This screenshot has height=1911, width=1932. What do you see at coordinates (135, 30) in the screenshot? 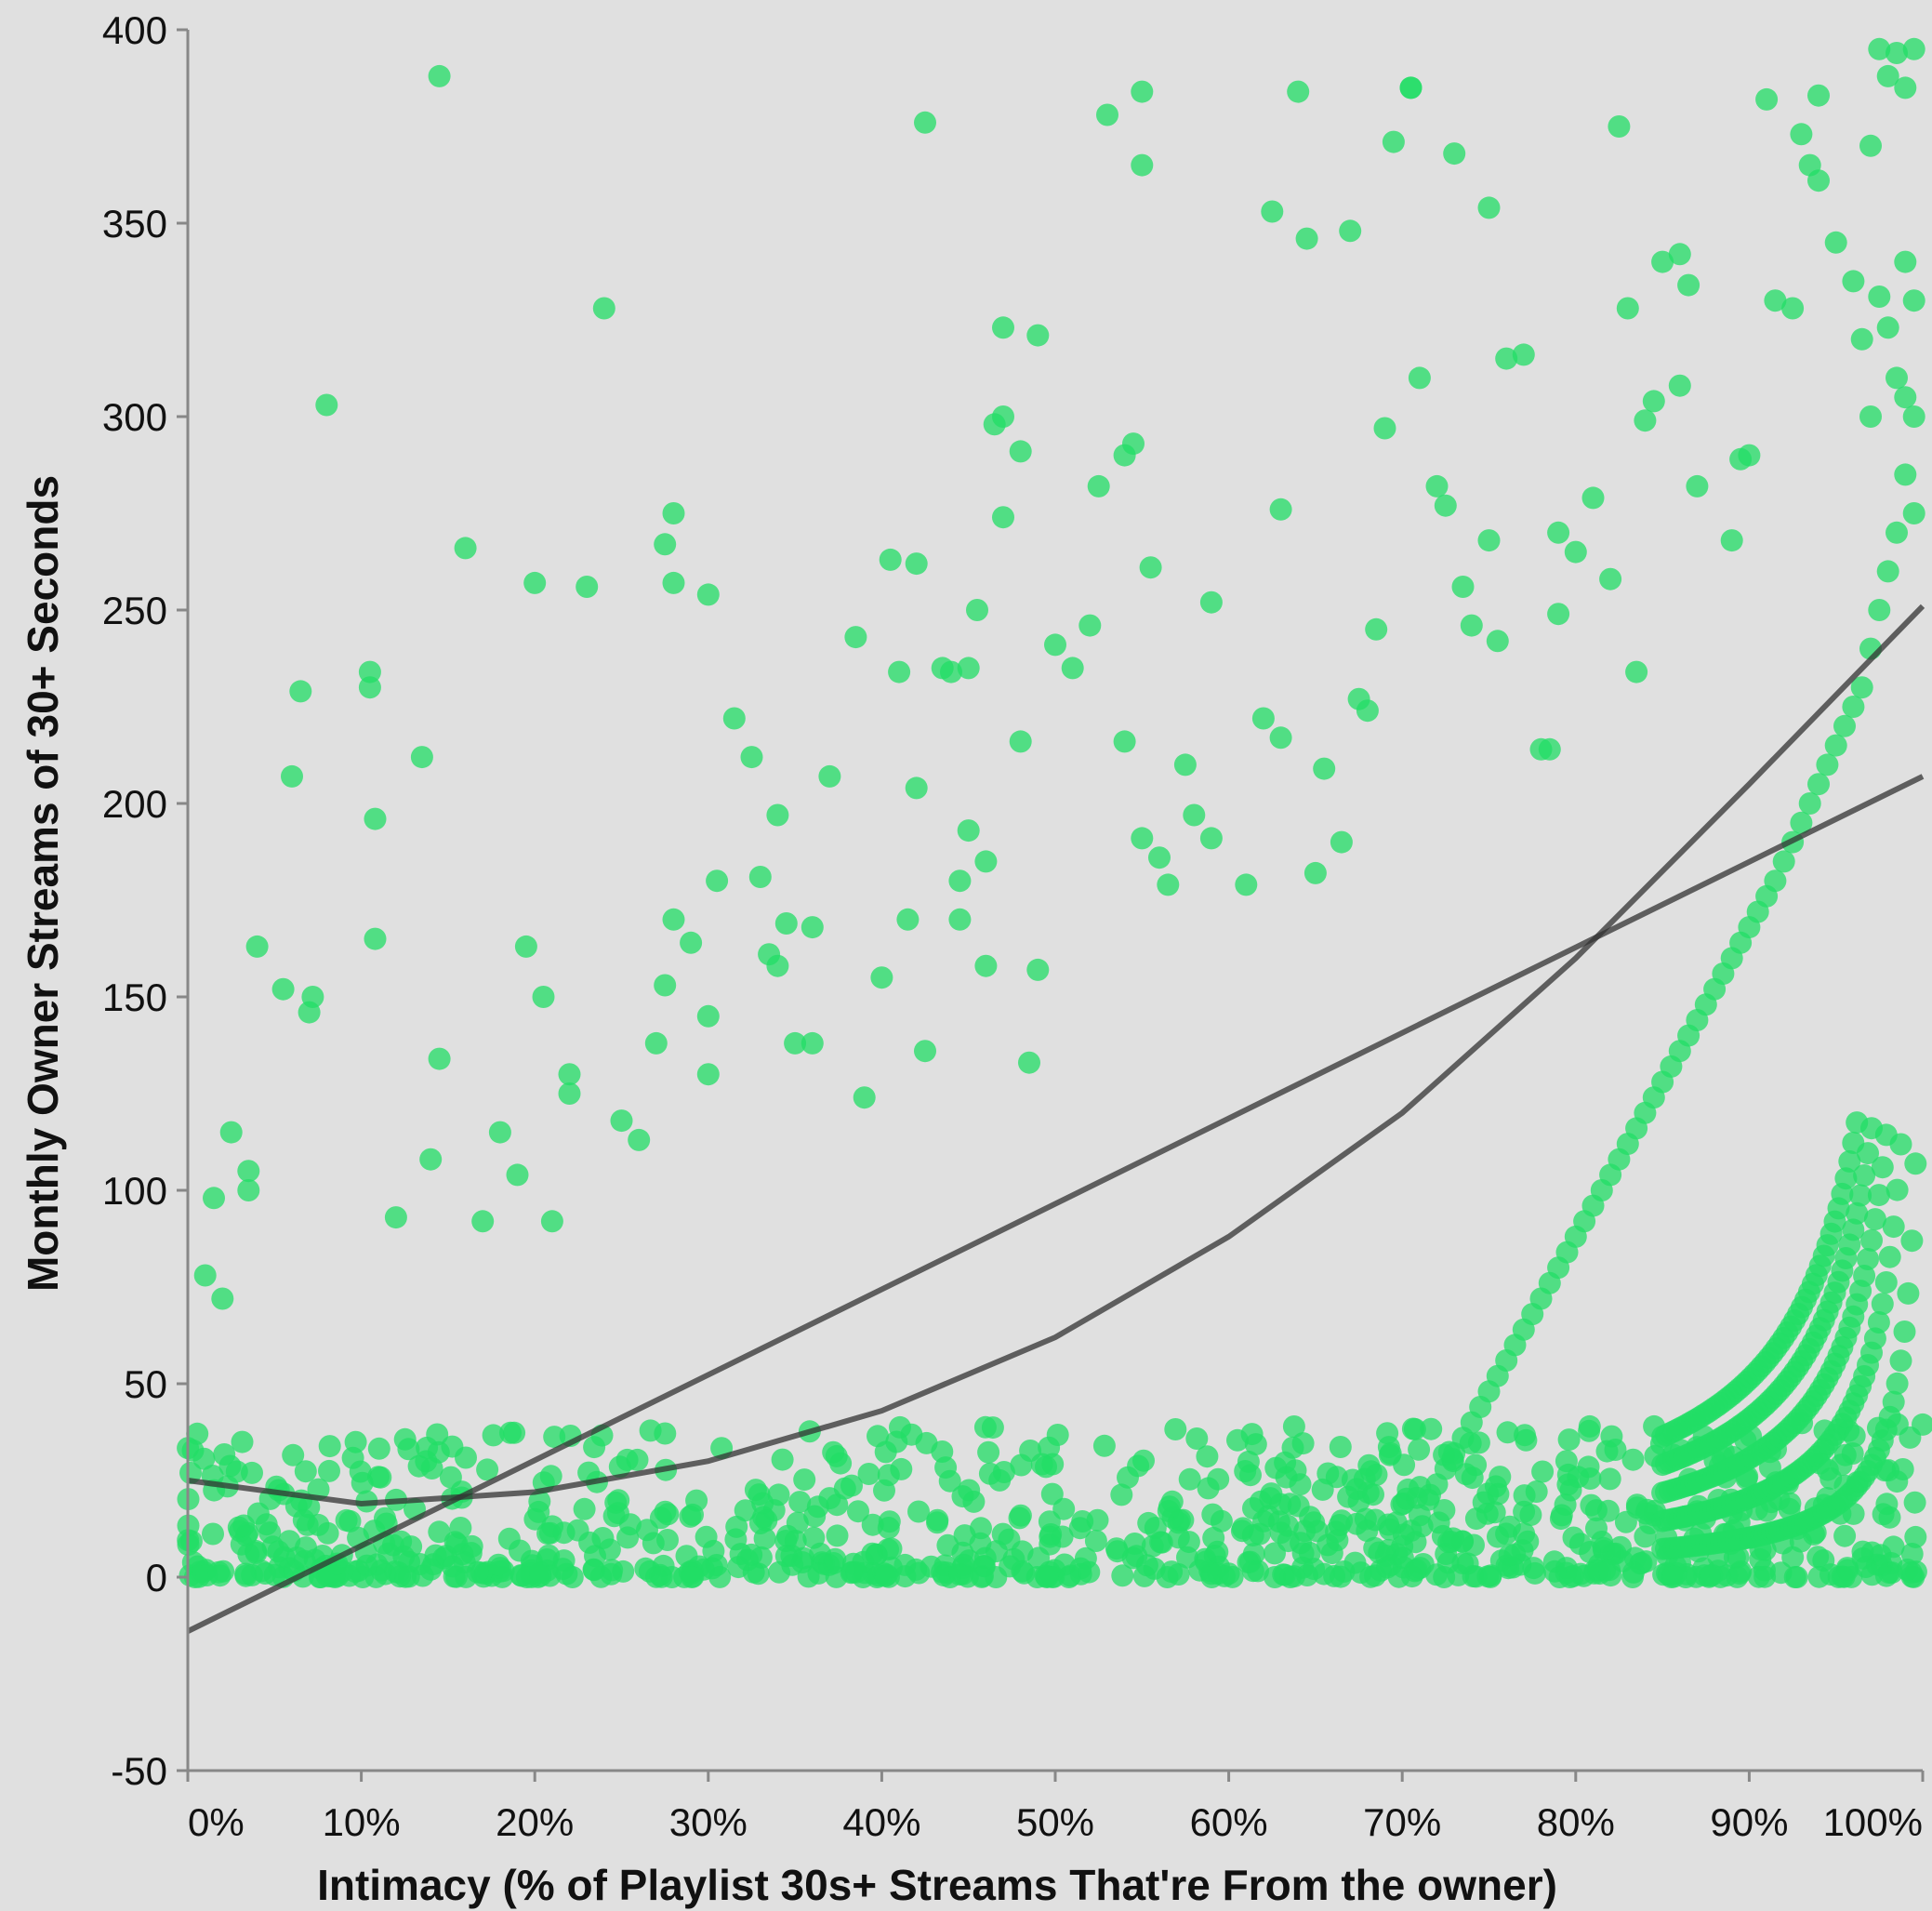
I see `y-tick-label: 400` at bounding box center [135, 30].